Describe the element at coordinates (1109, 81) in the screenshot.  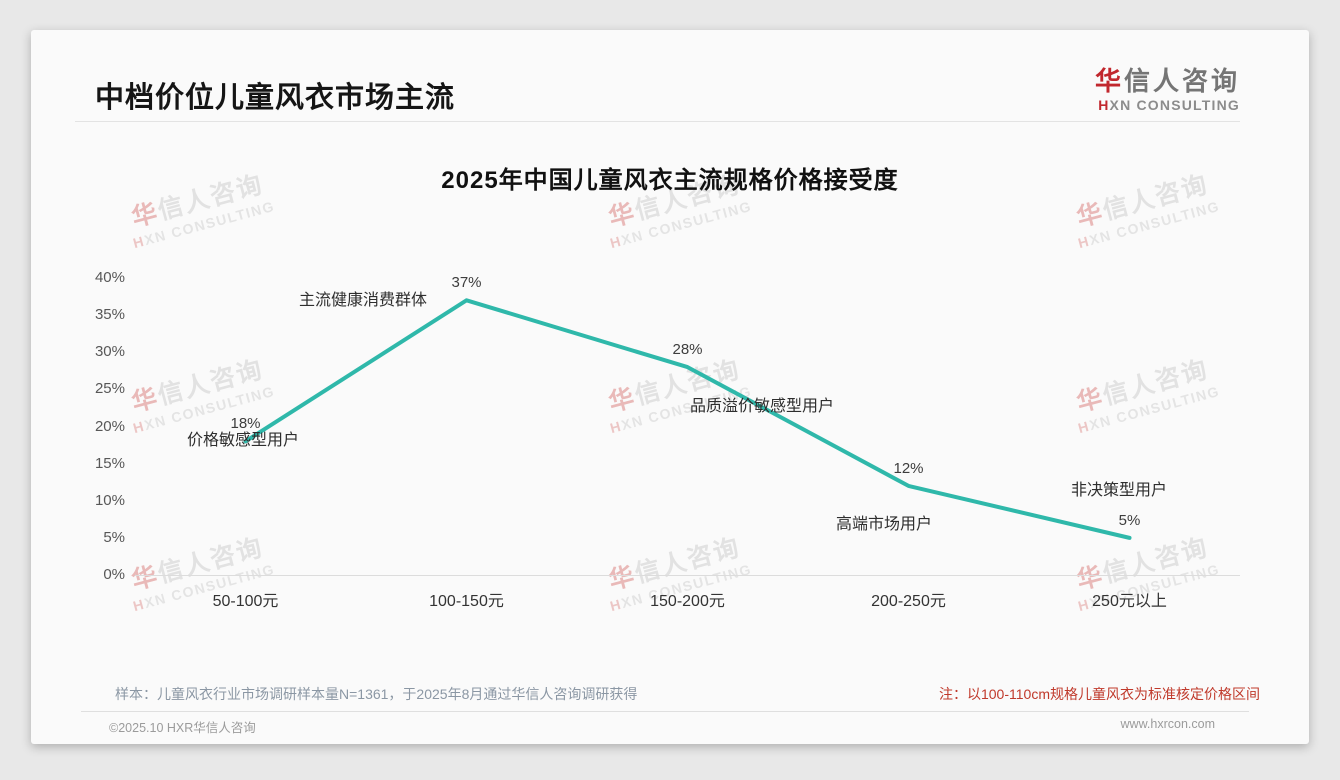
I see `logo-accent-char: 华` at that location.